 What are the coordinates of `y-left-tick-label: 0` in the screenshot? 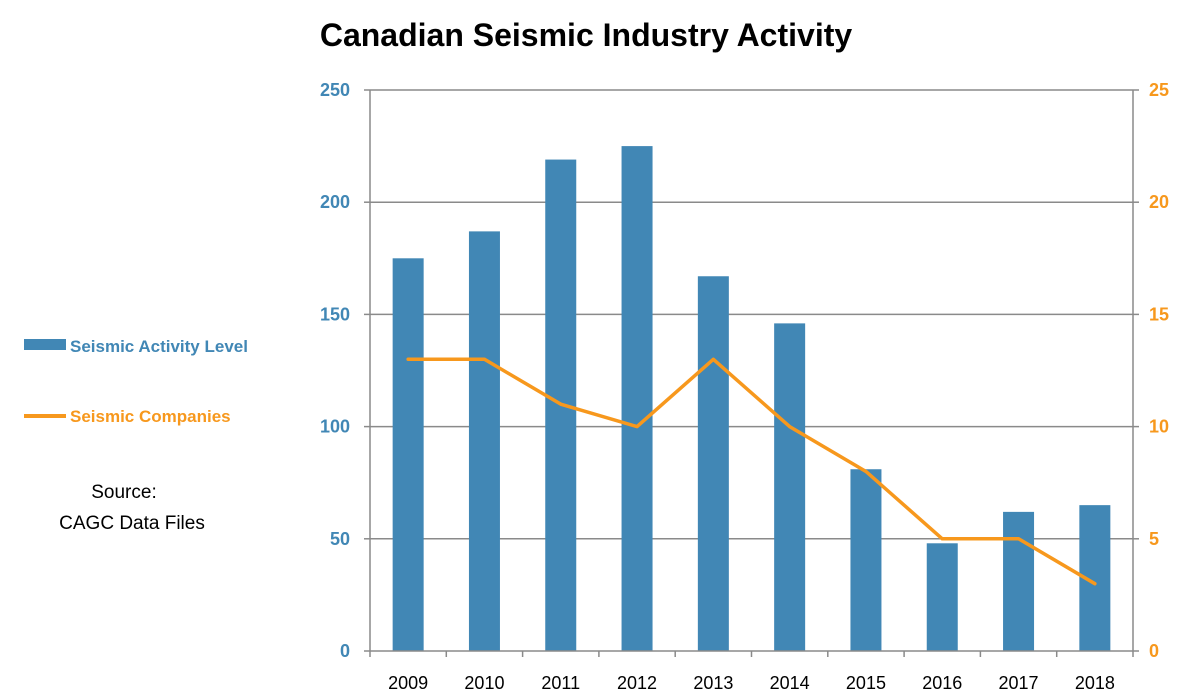 It's located at (345, 651).